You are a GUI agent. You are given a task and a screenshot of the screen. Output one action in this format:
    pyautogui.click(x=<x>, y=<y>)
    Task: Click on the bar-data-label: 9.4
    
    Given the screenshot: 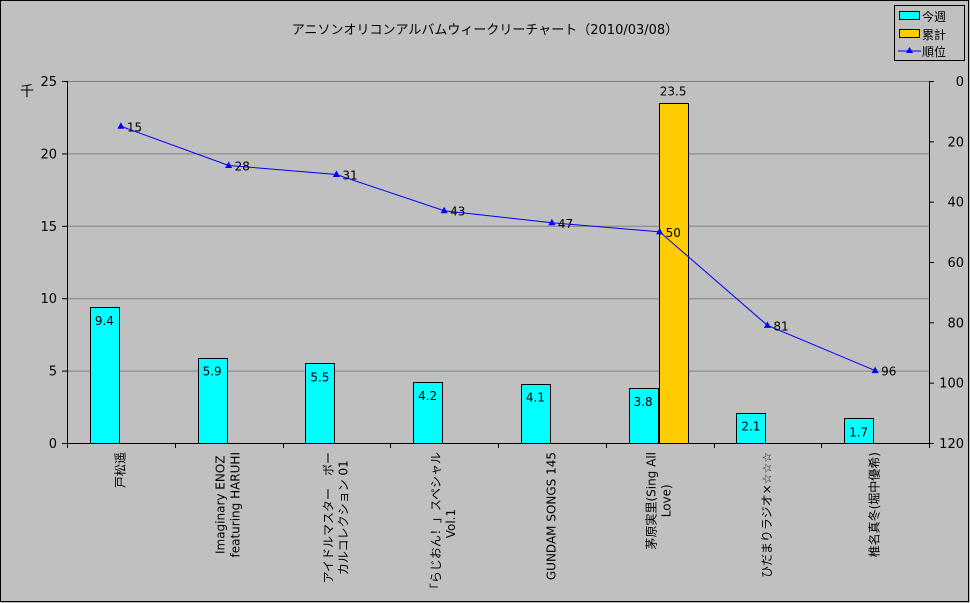 What is the action you would take?
    pyautogui.click(x=104, y=321)
    